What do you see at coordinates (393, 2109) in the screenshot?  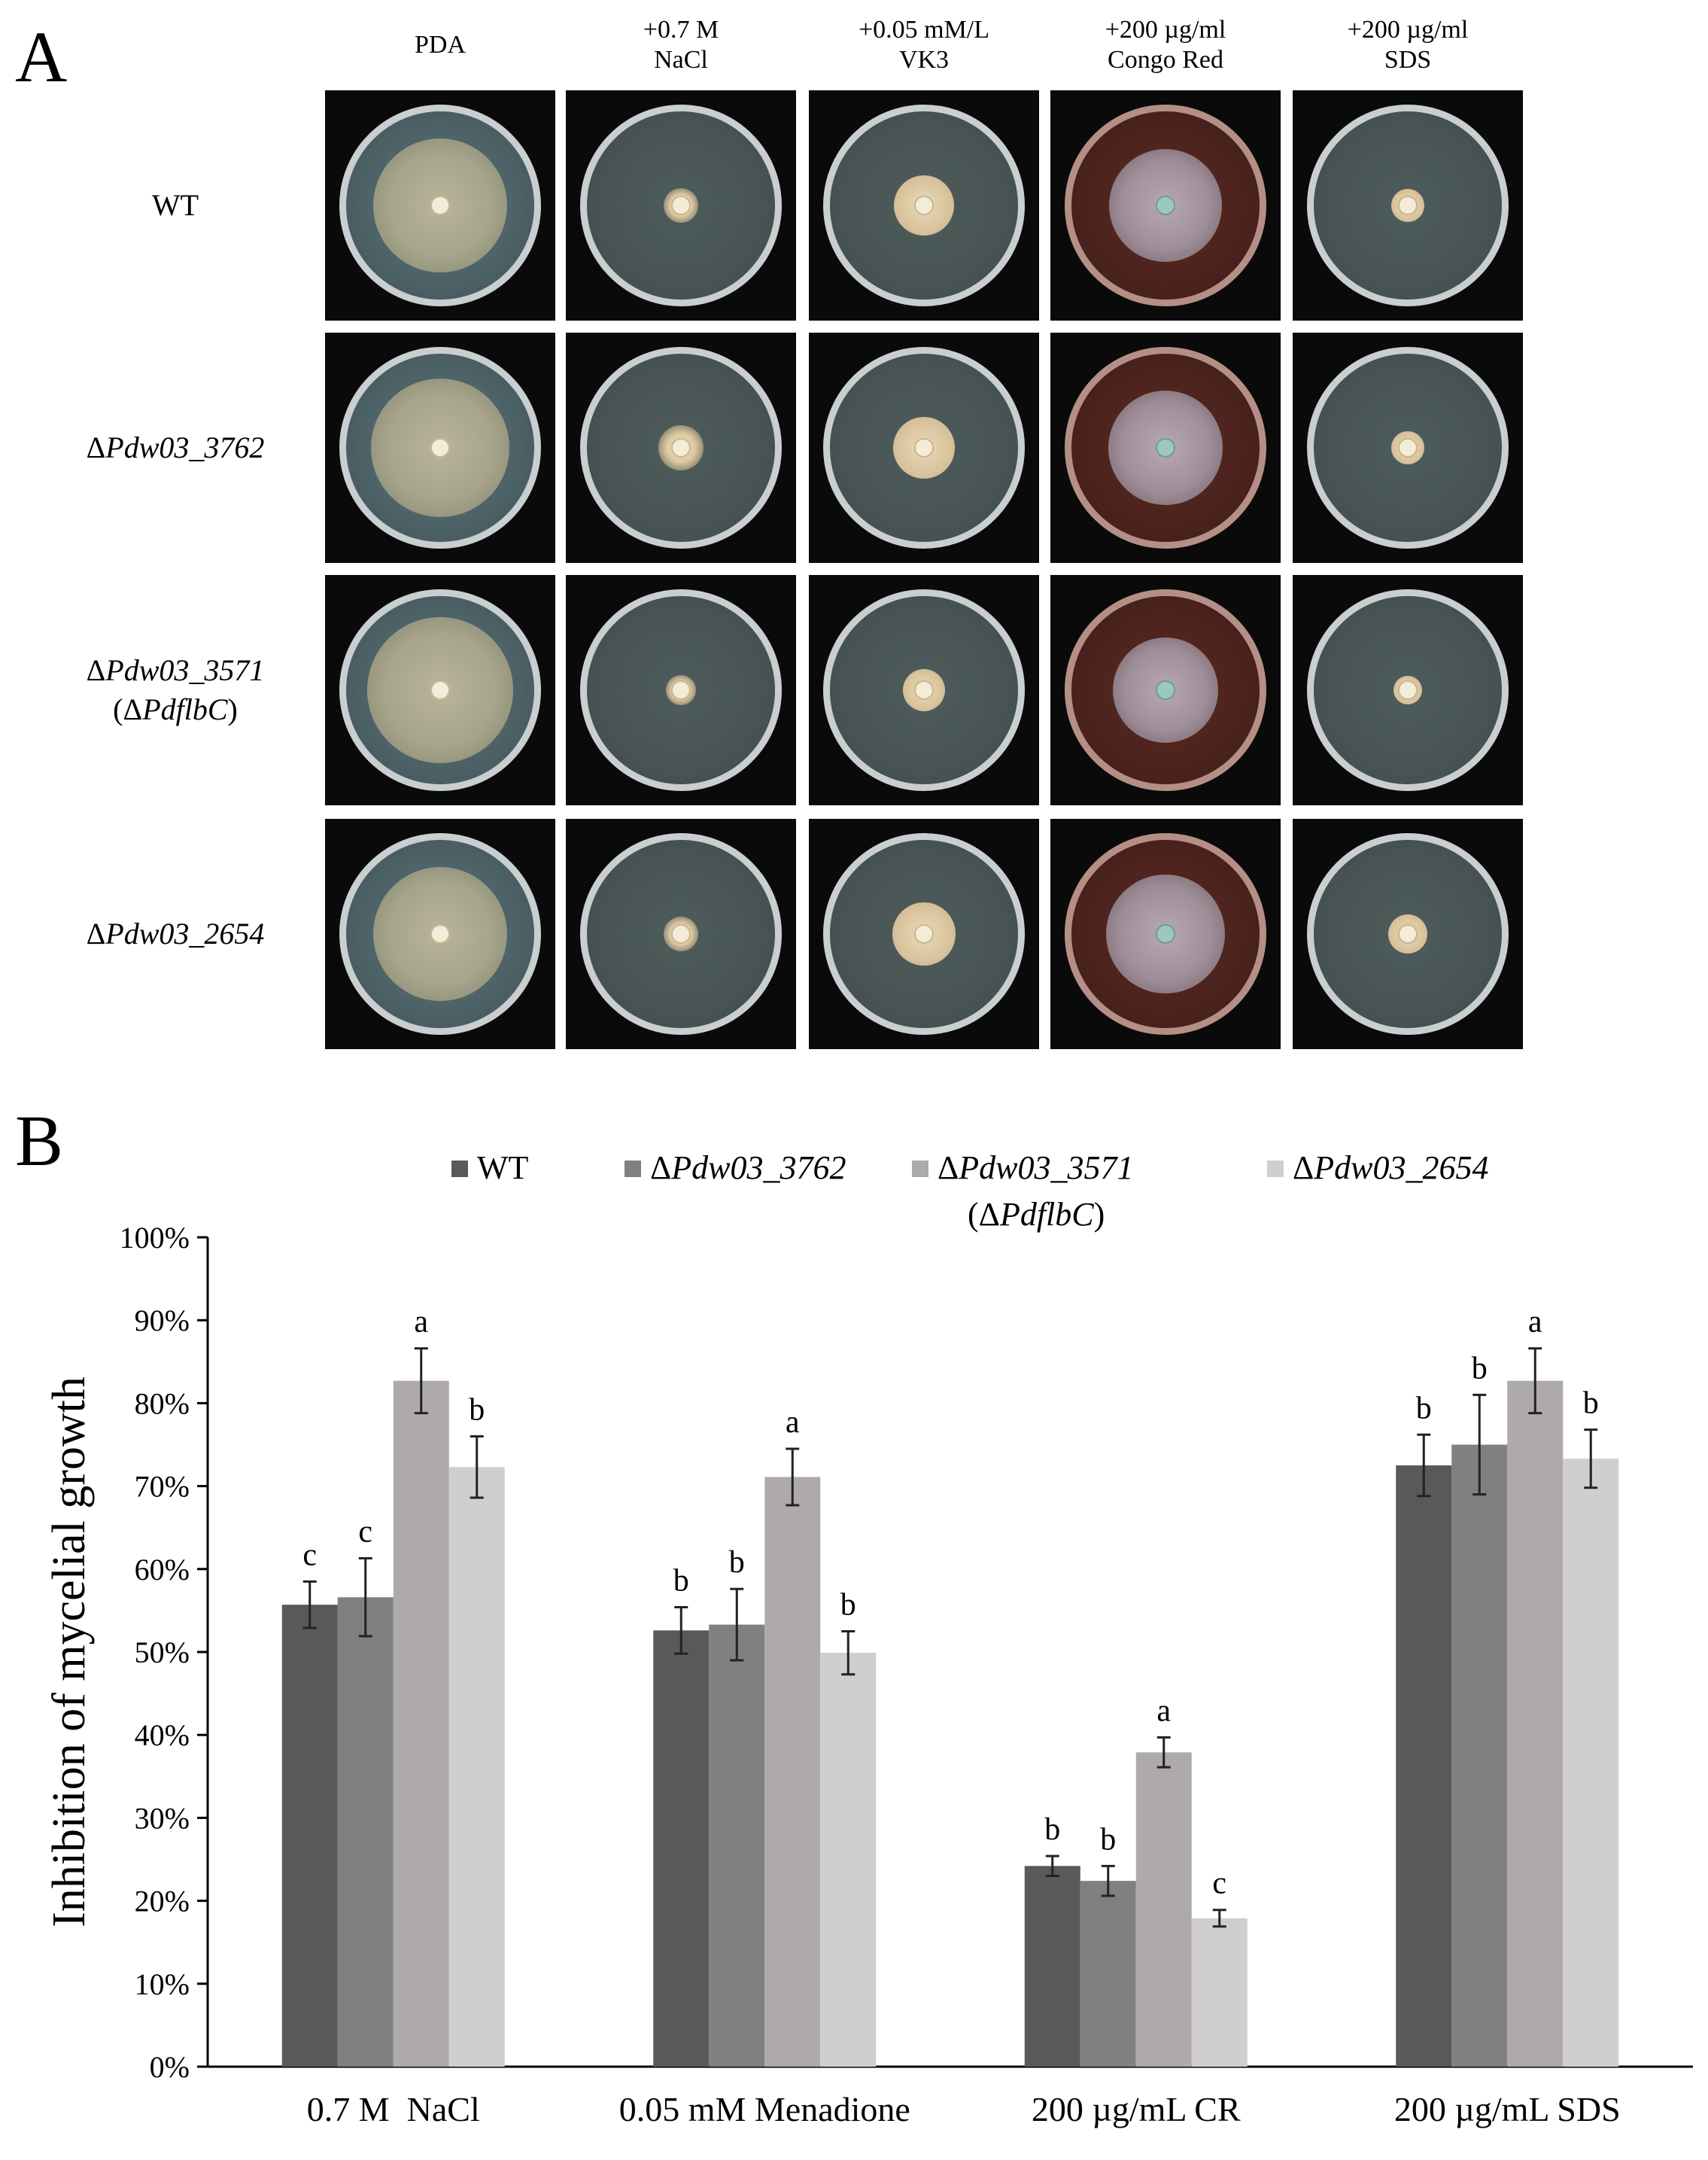 I see `x-category-label: 0.7 M NaCl` at bounding box center [393, 2109].